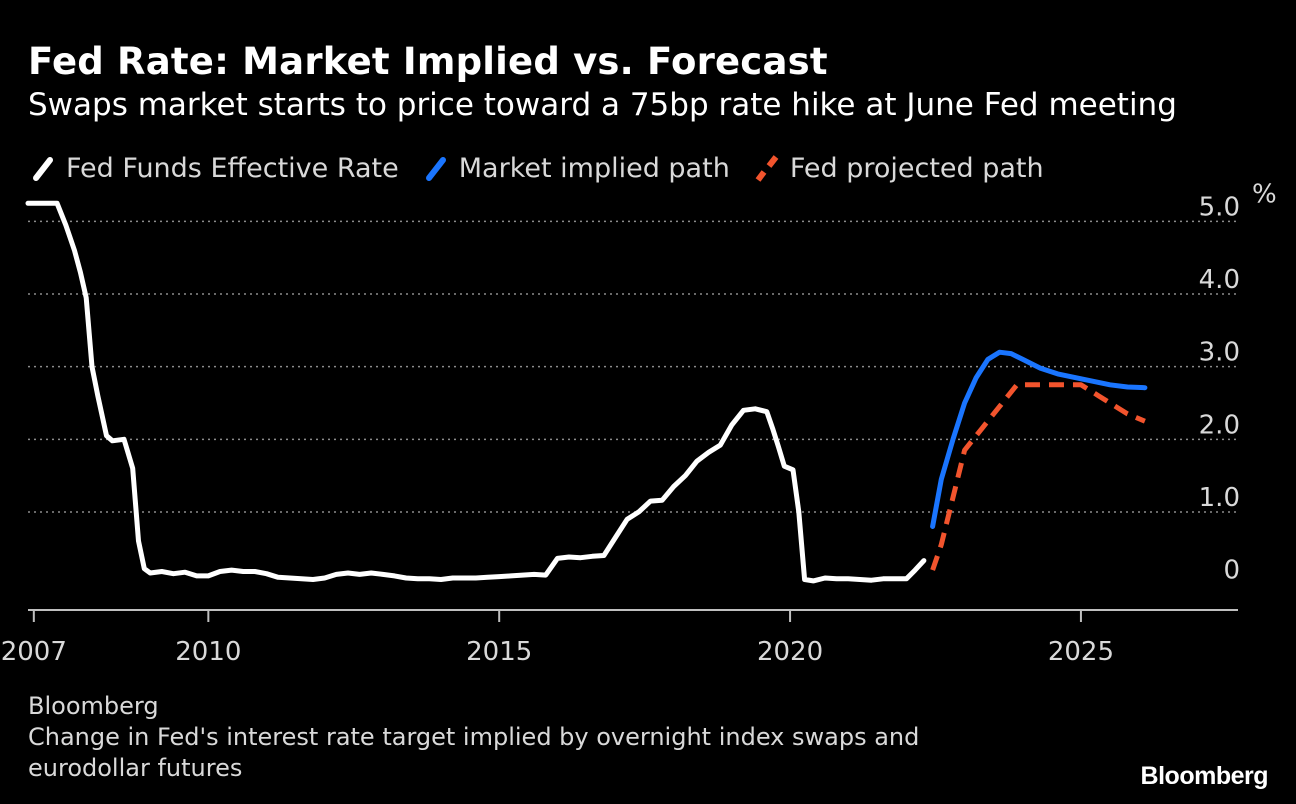 Image resolution: width=1296 pixels, height=804 pixels. Describe the element at coordinates (499, 652) in the screenshot. I see `x-tick-label-2: 2015` at that location.